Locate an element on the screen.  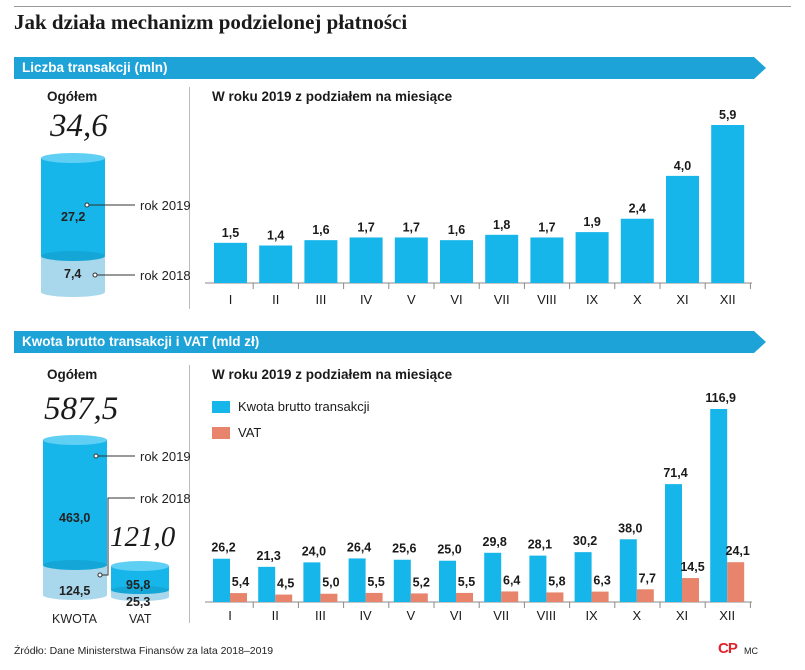
section1-header: Liczba transakcji (mln) is located at coordinates (390, 68).